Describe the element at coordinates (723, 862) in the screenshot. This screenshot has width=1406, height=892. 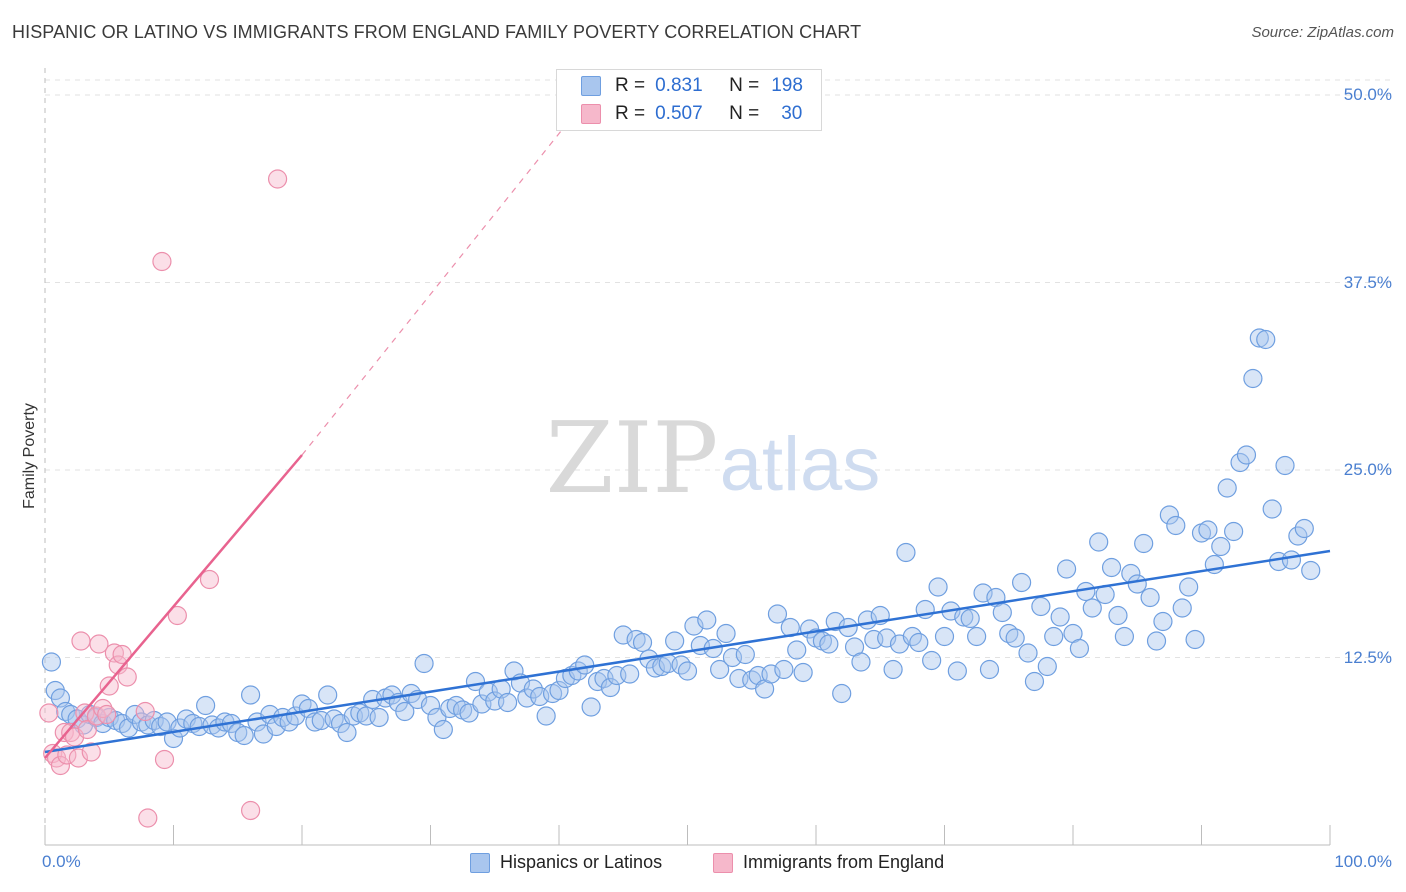
I see `bottom-legend-swatch-pink` at that location.